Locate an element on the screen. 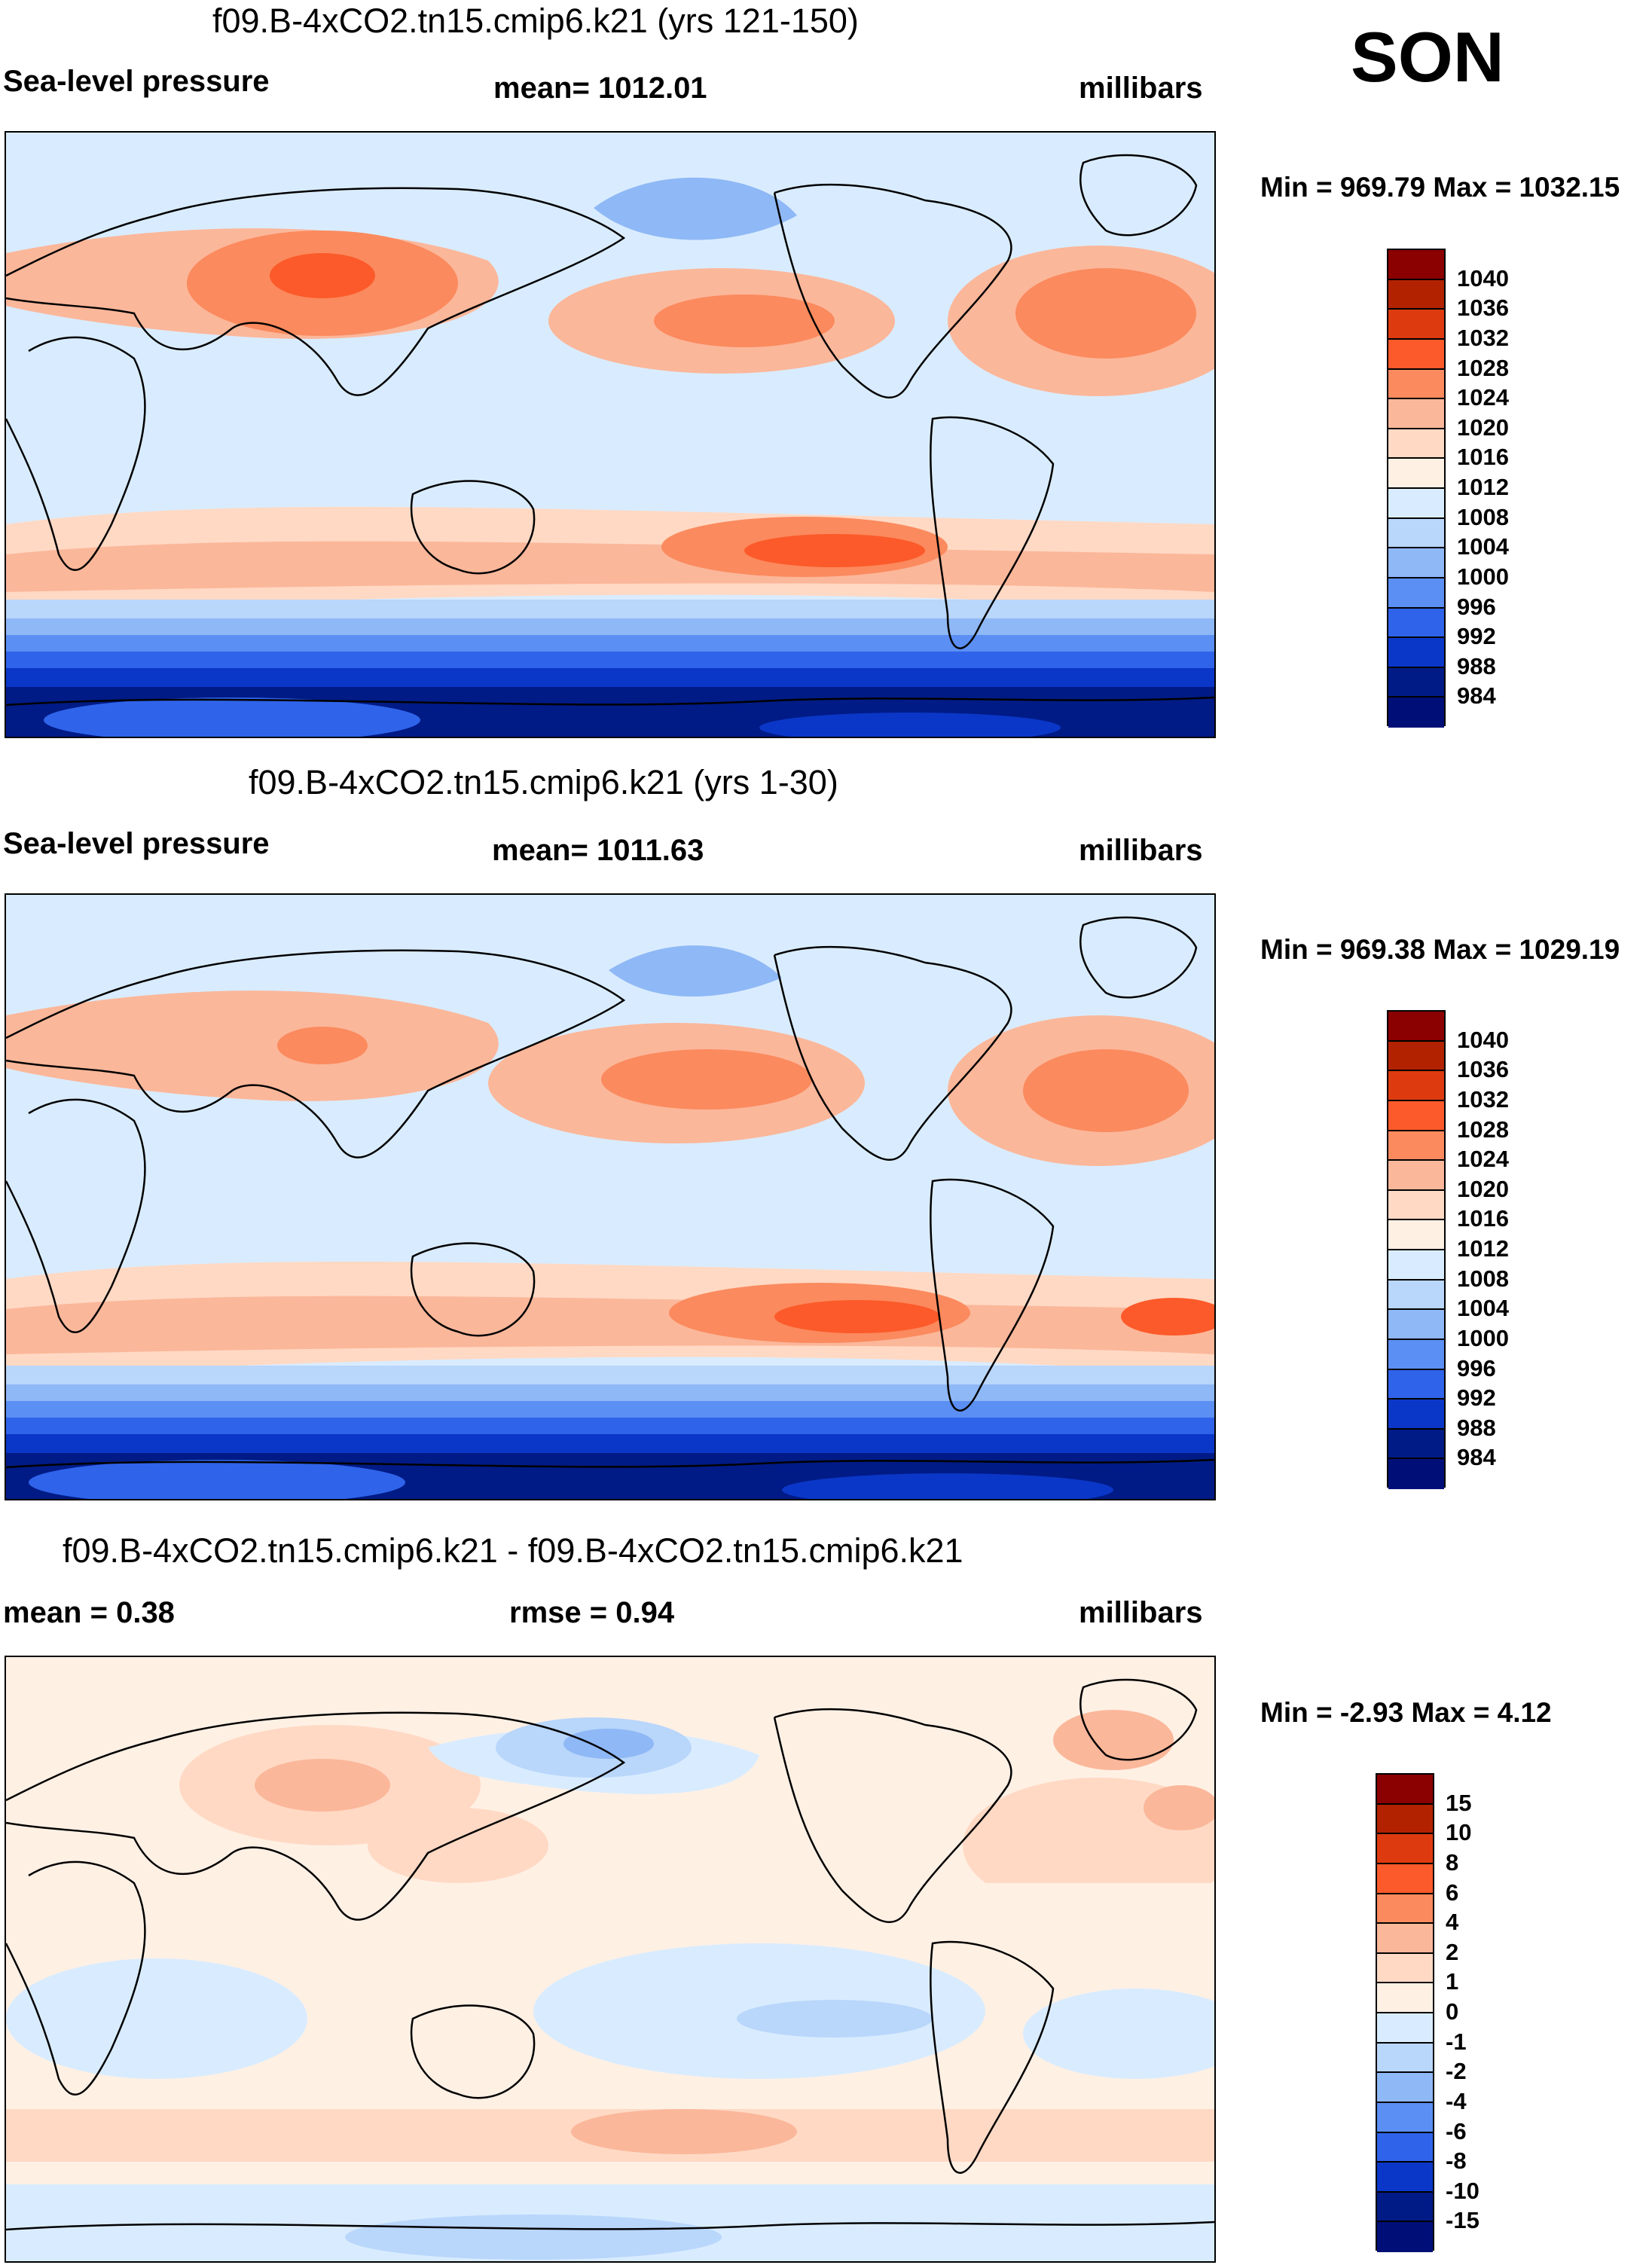 This screenshot has height=2268, width=1649. field-polar-low-arctic is located at coordinates (695, 208).